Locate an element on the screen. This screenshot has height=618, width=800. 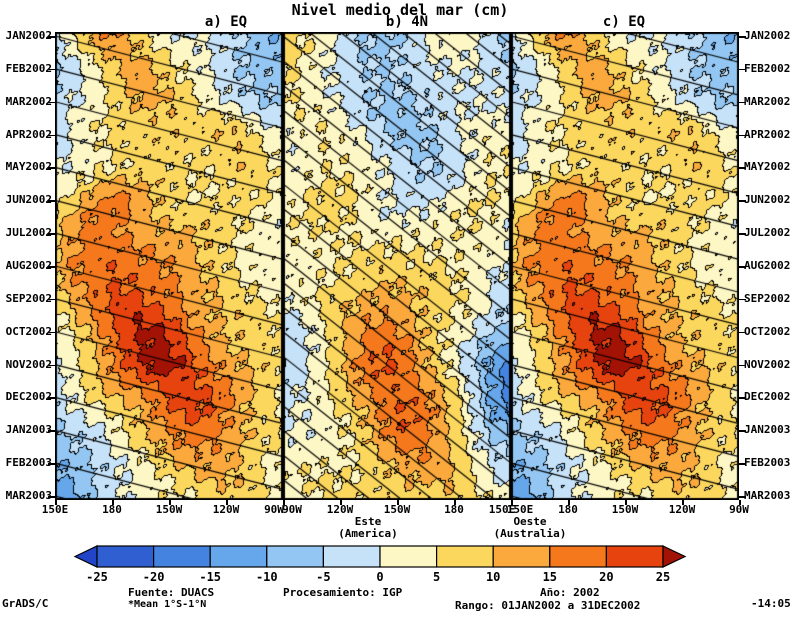
colorbar-tick-label: -10 is located at coordinates (266, 577).